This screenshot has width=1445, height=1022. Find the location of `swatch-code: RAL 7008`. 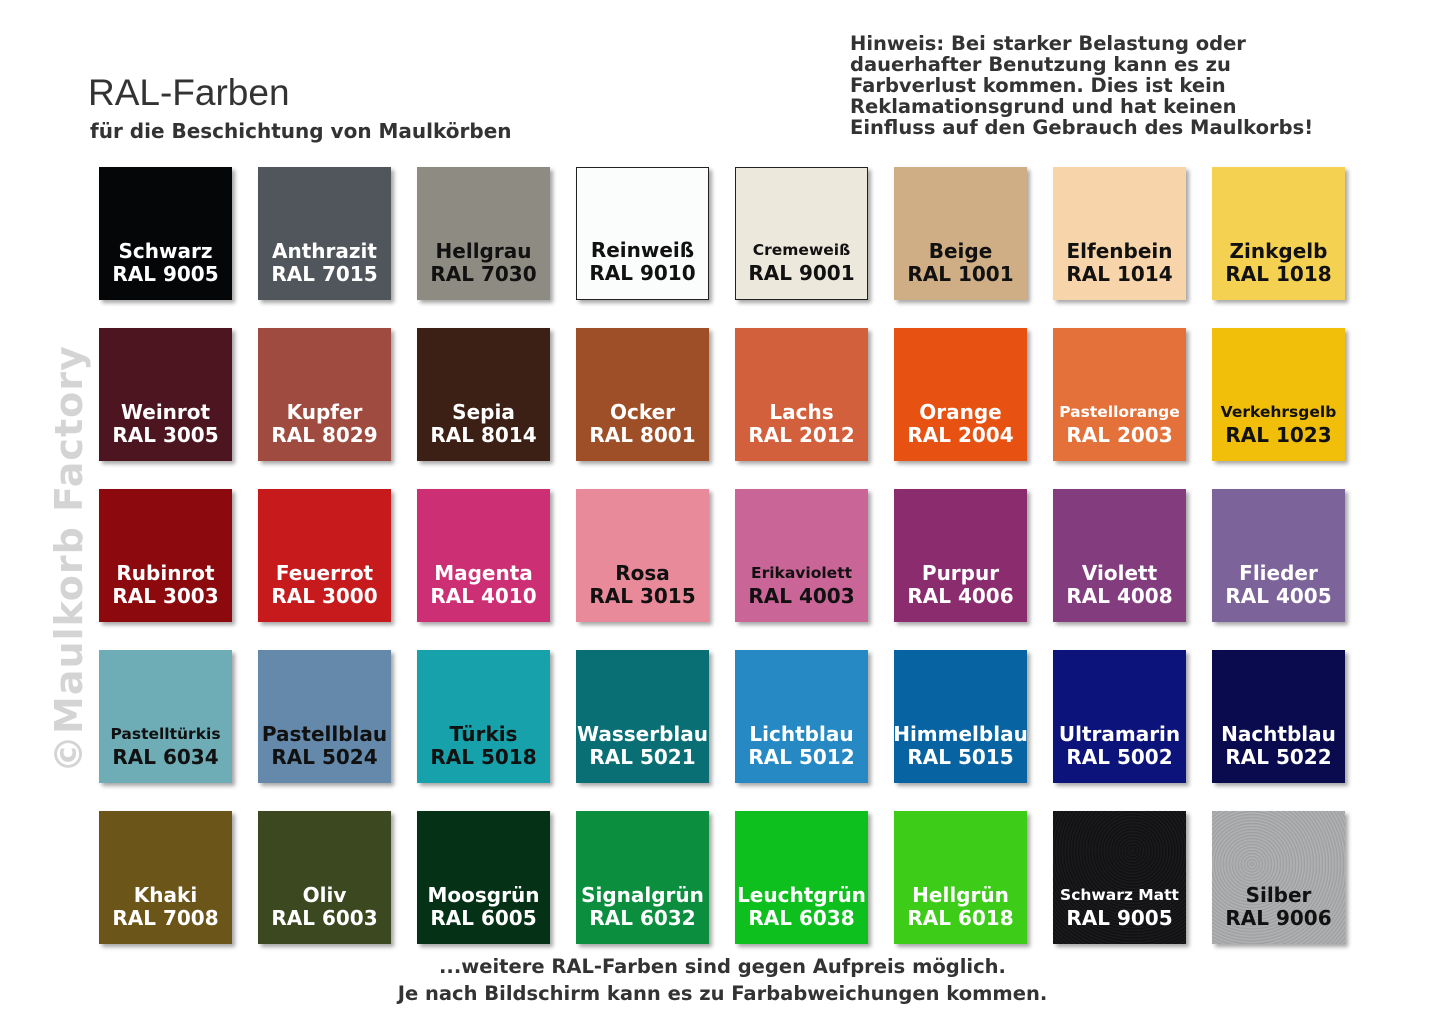

swatch-code: RAL 7008 is located at coordinates (165, 918).